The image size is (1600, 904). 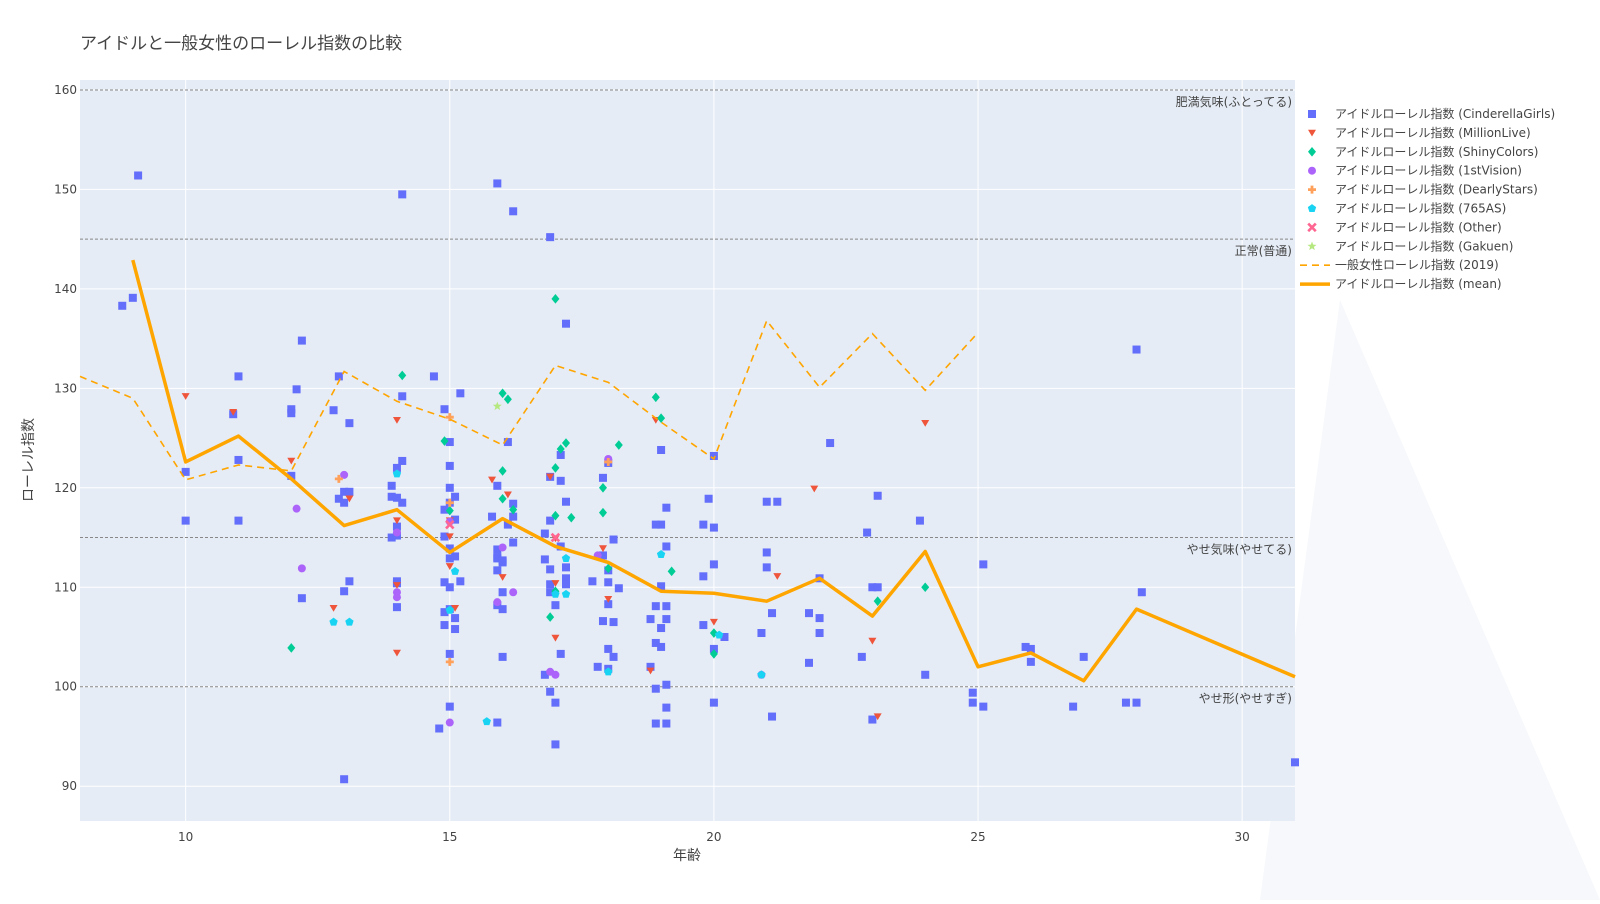 What do you see at coordinates (65, 90) in the screenshot?
I see `y-tick-label: 160` at bounding box center [65, 90].